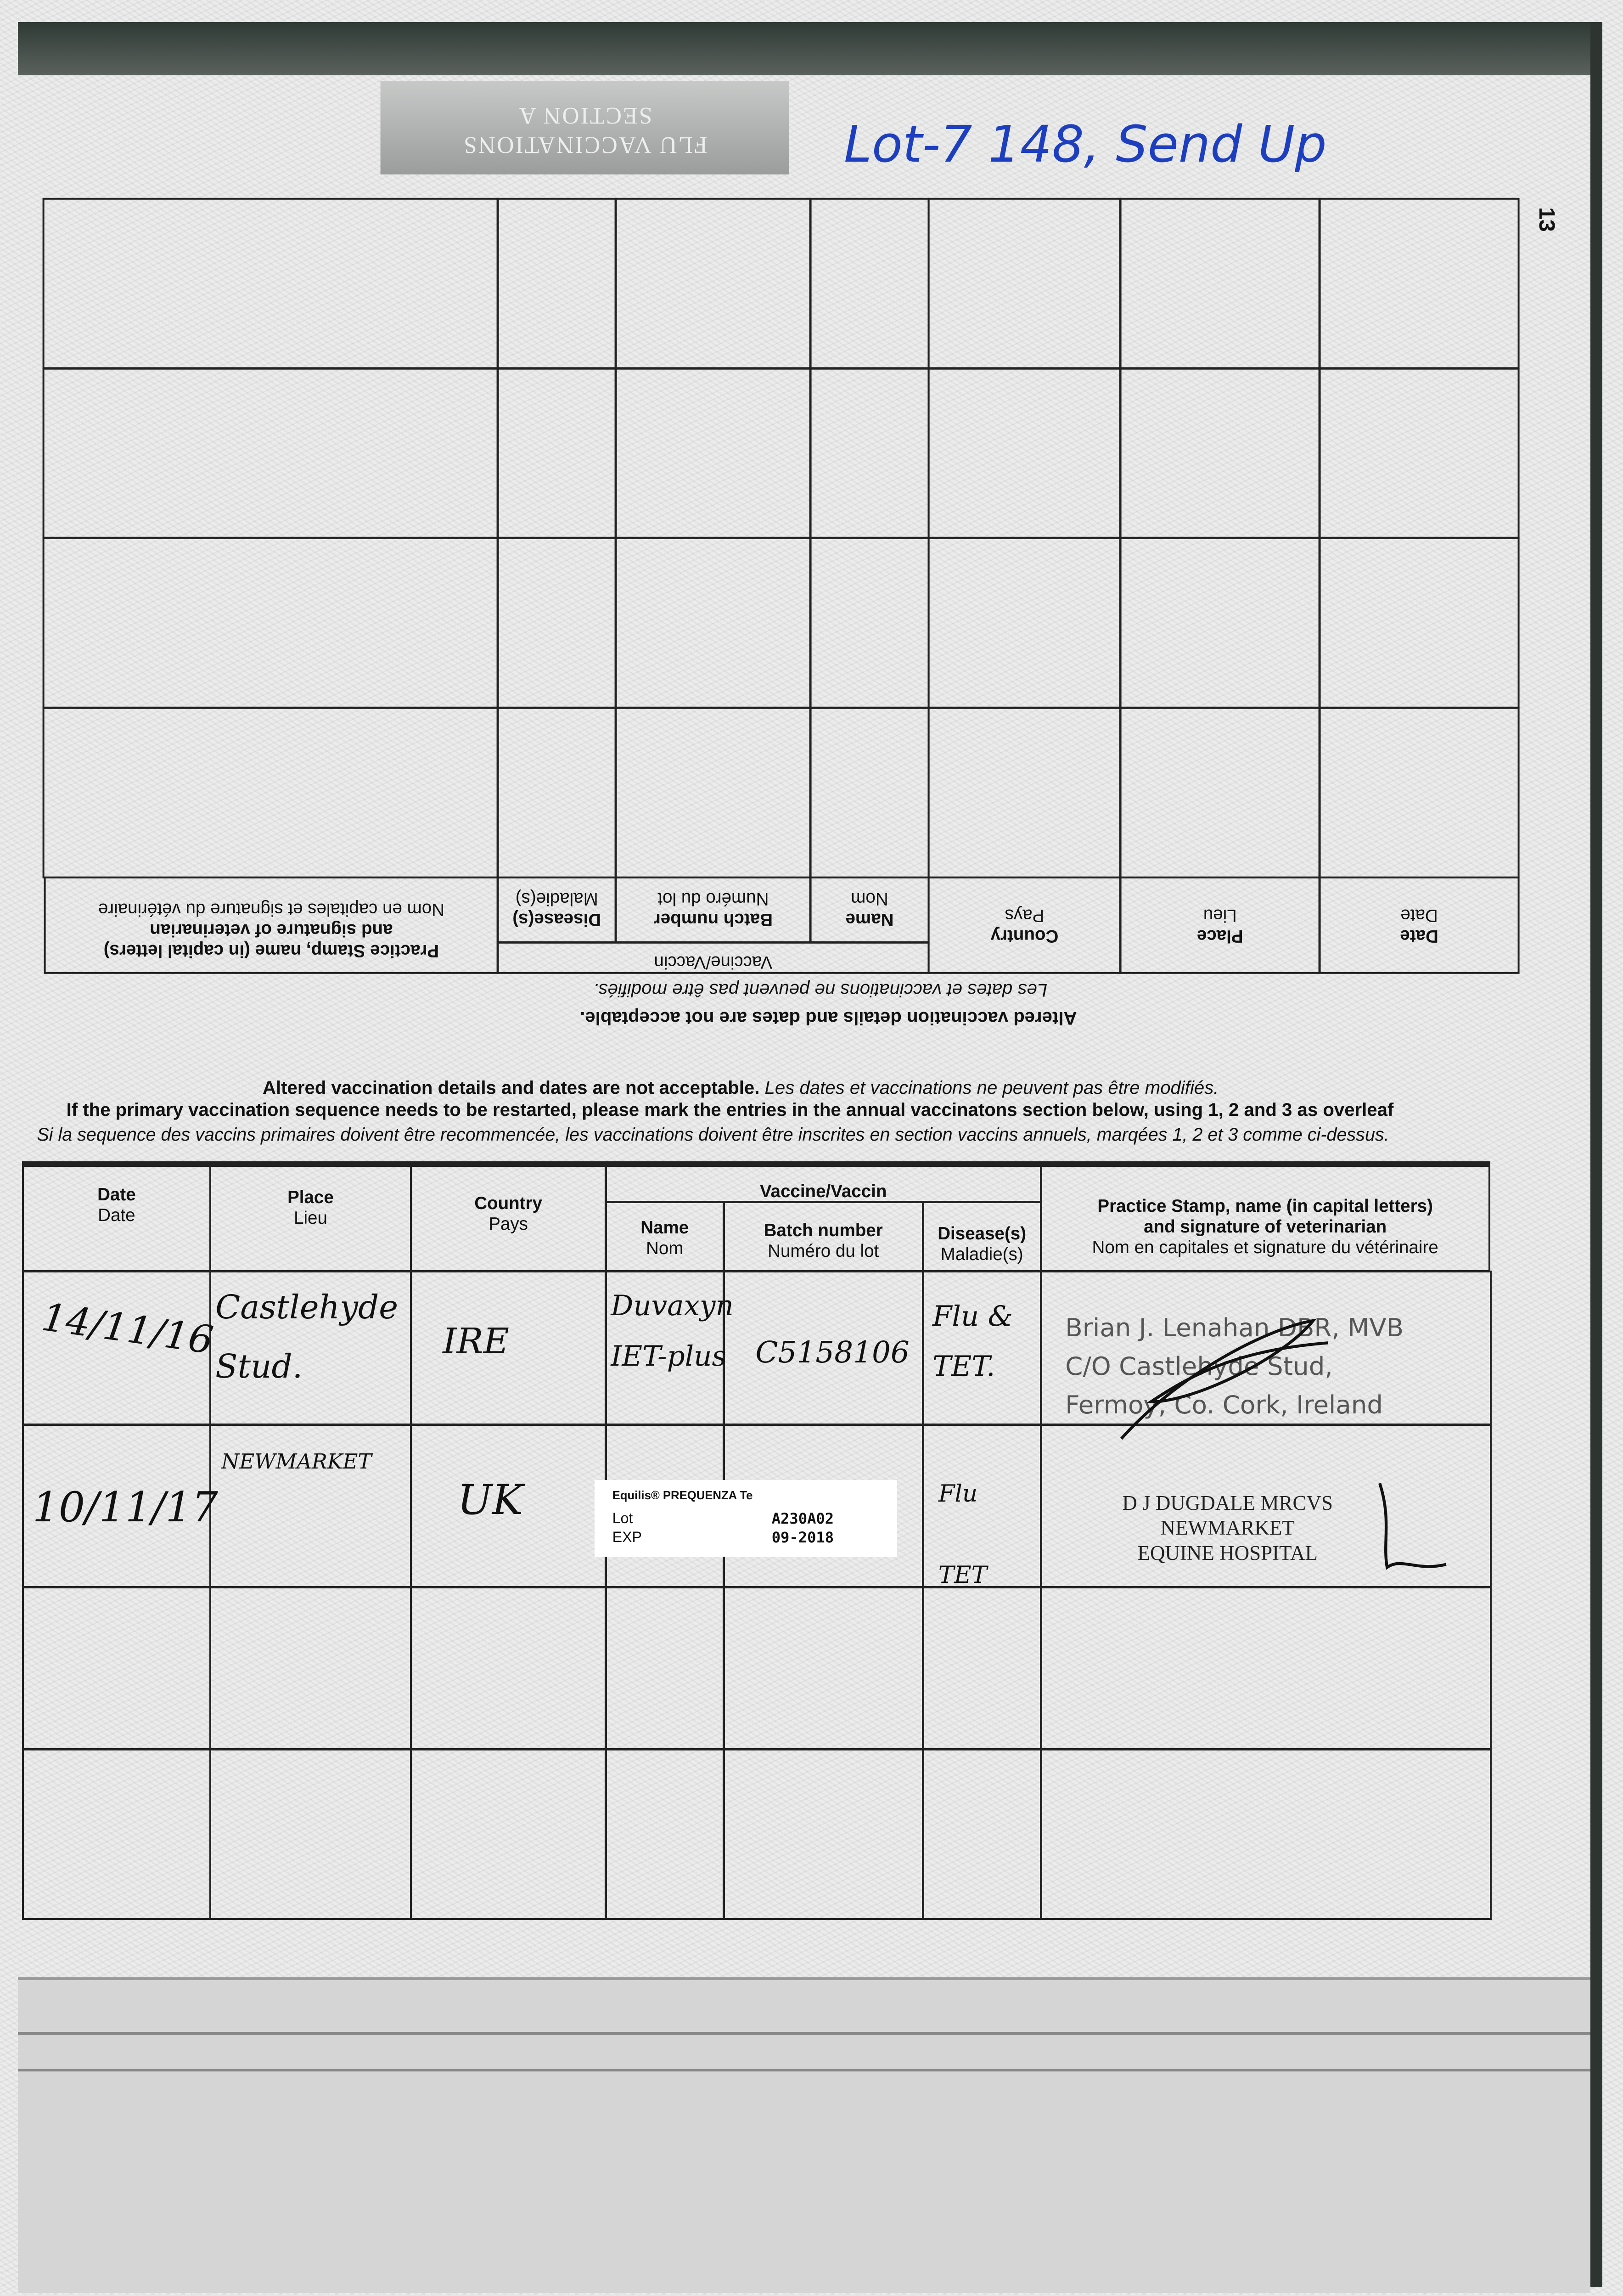 The width and height of the screenshot is (1623, 2296). Describe the element at coordinates (1025, 925) in the screenshot. I see `upper-header-country: Country Pays` at that location.